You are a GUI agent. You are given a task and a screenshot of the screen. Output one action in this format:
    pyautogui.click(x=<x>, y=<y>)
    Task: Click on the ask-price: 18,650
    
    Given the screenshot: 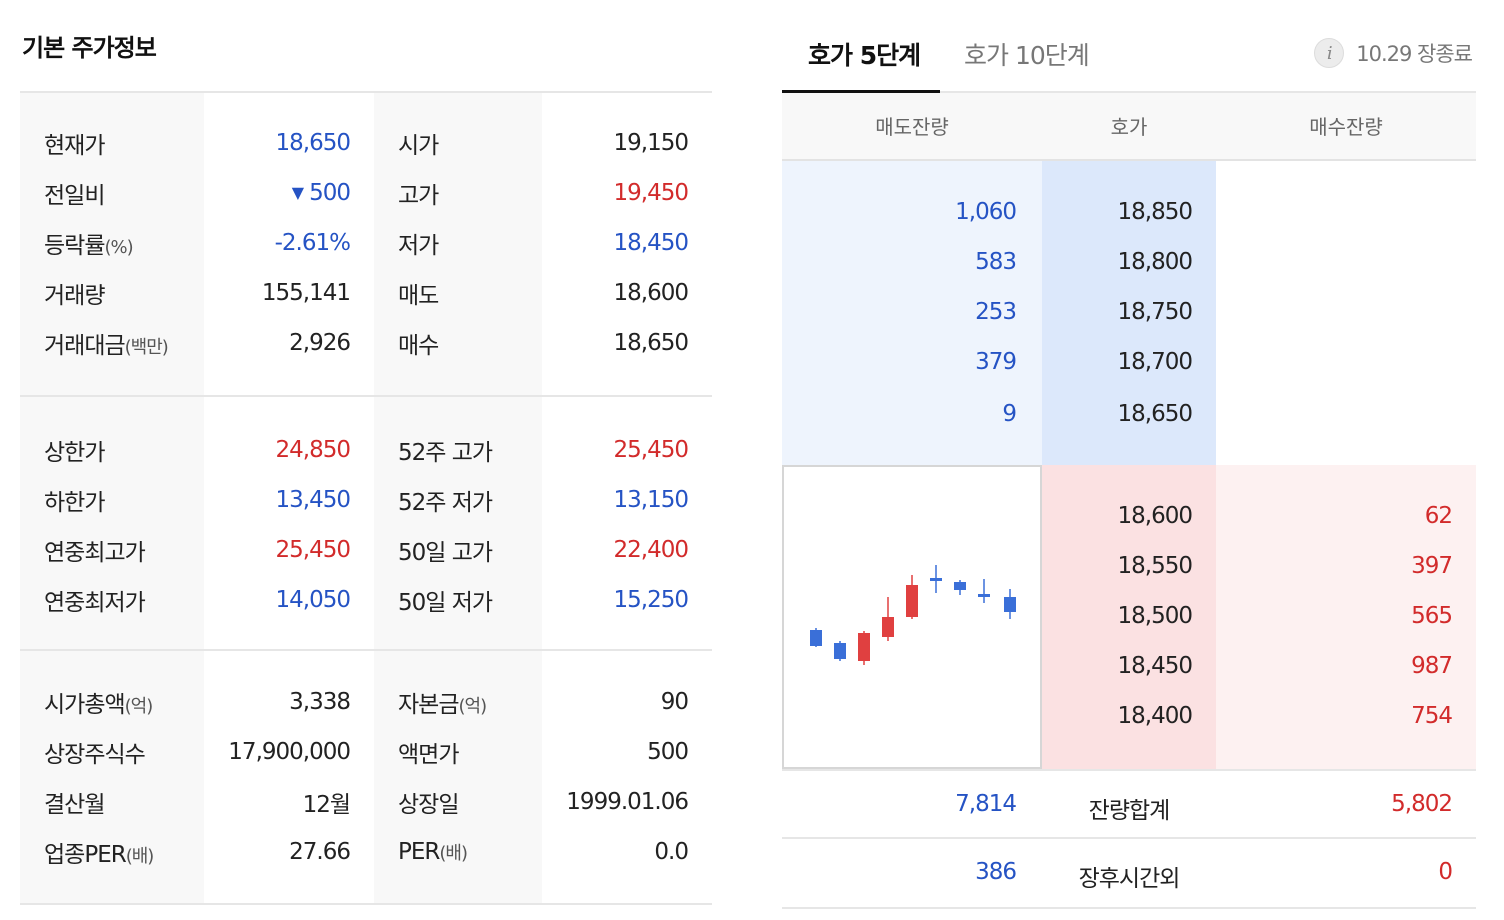 What is the action you would take?
    pyautogui.click(x=1155, y=414)
    